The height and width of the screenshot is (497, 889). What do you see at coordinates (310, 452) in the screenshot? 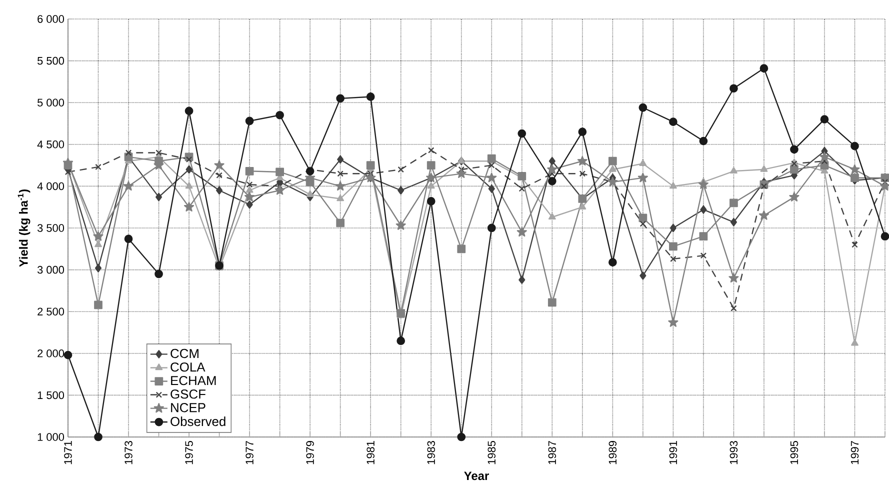
I see `x-tick-label: 1979` at bounding box center [310, 452].